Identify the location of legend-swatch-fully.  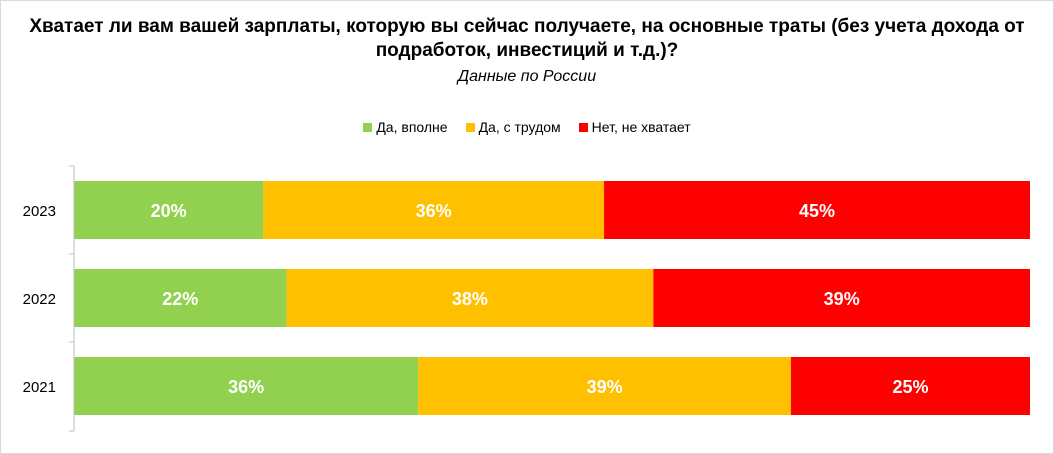
(368, 127).